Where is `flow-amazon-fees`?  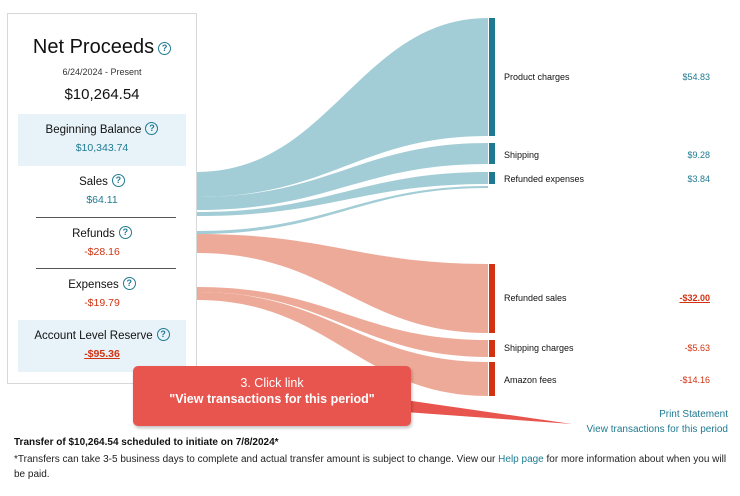 flow-amazon-fees is located at coordinates (342, 344).